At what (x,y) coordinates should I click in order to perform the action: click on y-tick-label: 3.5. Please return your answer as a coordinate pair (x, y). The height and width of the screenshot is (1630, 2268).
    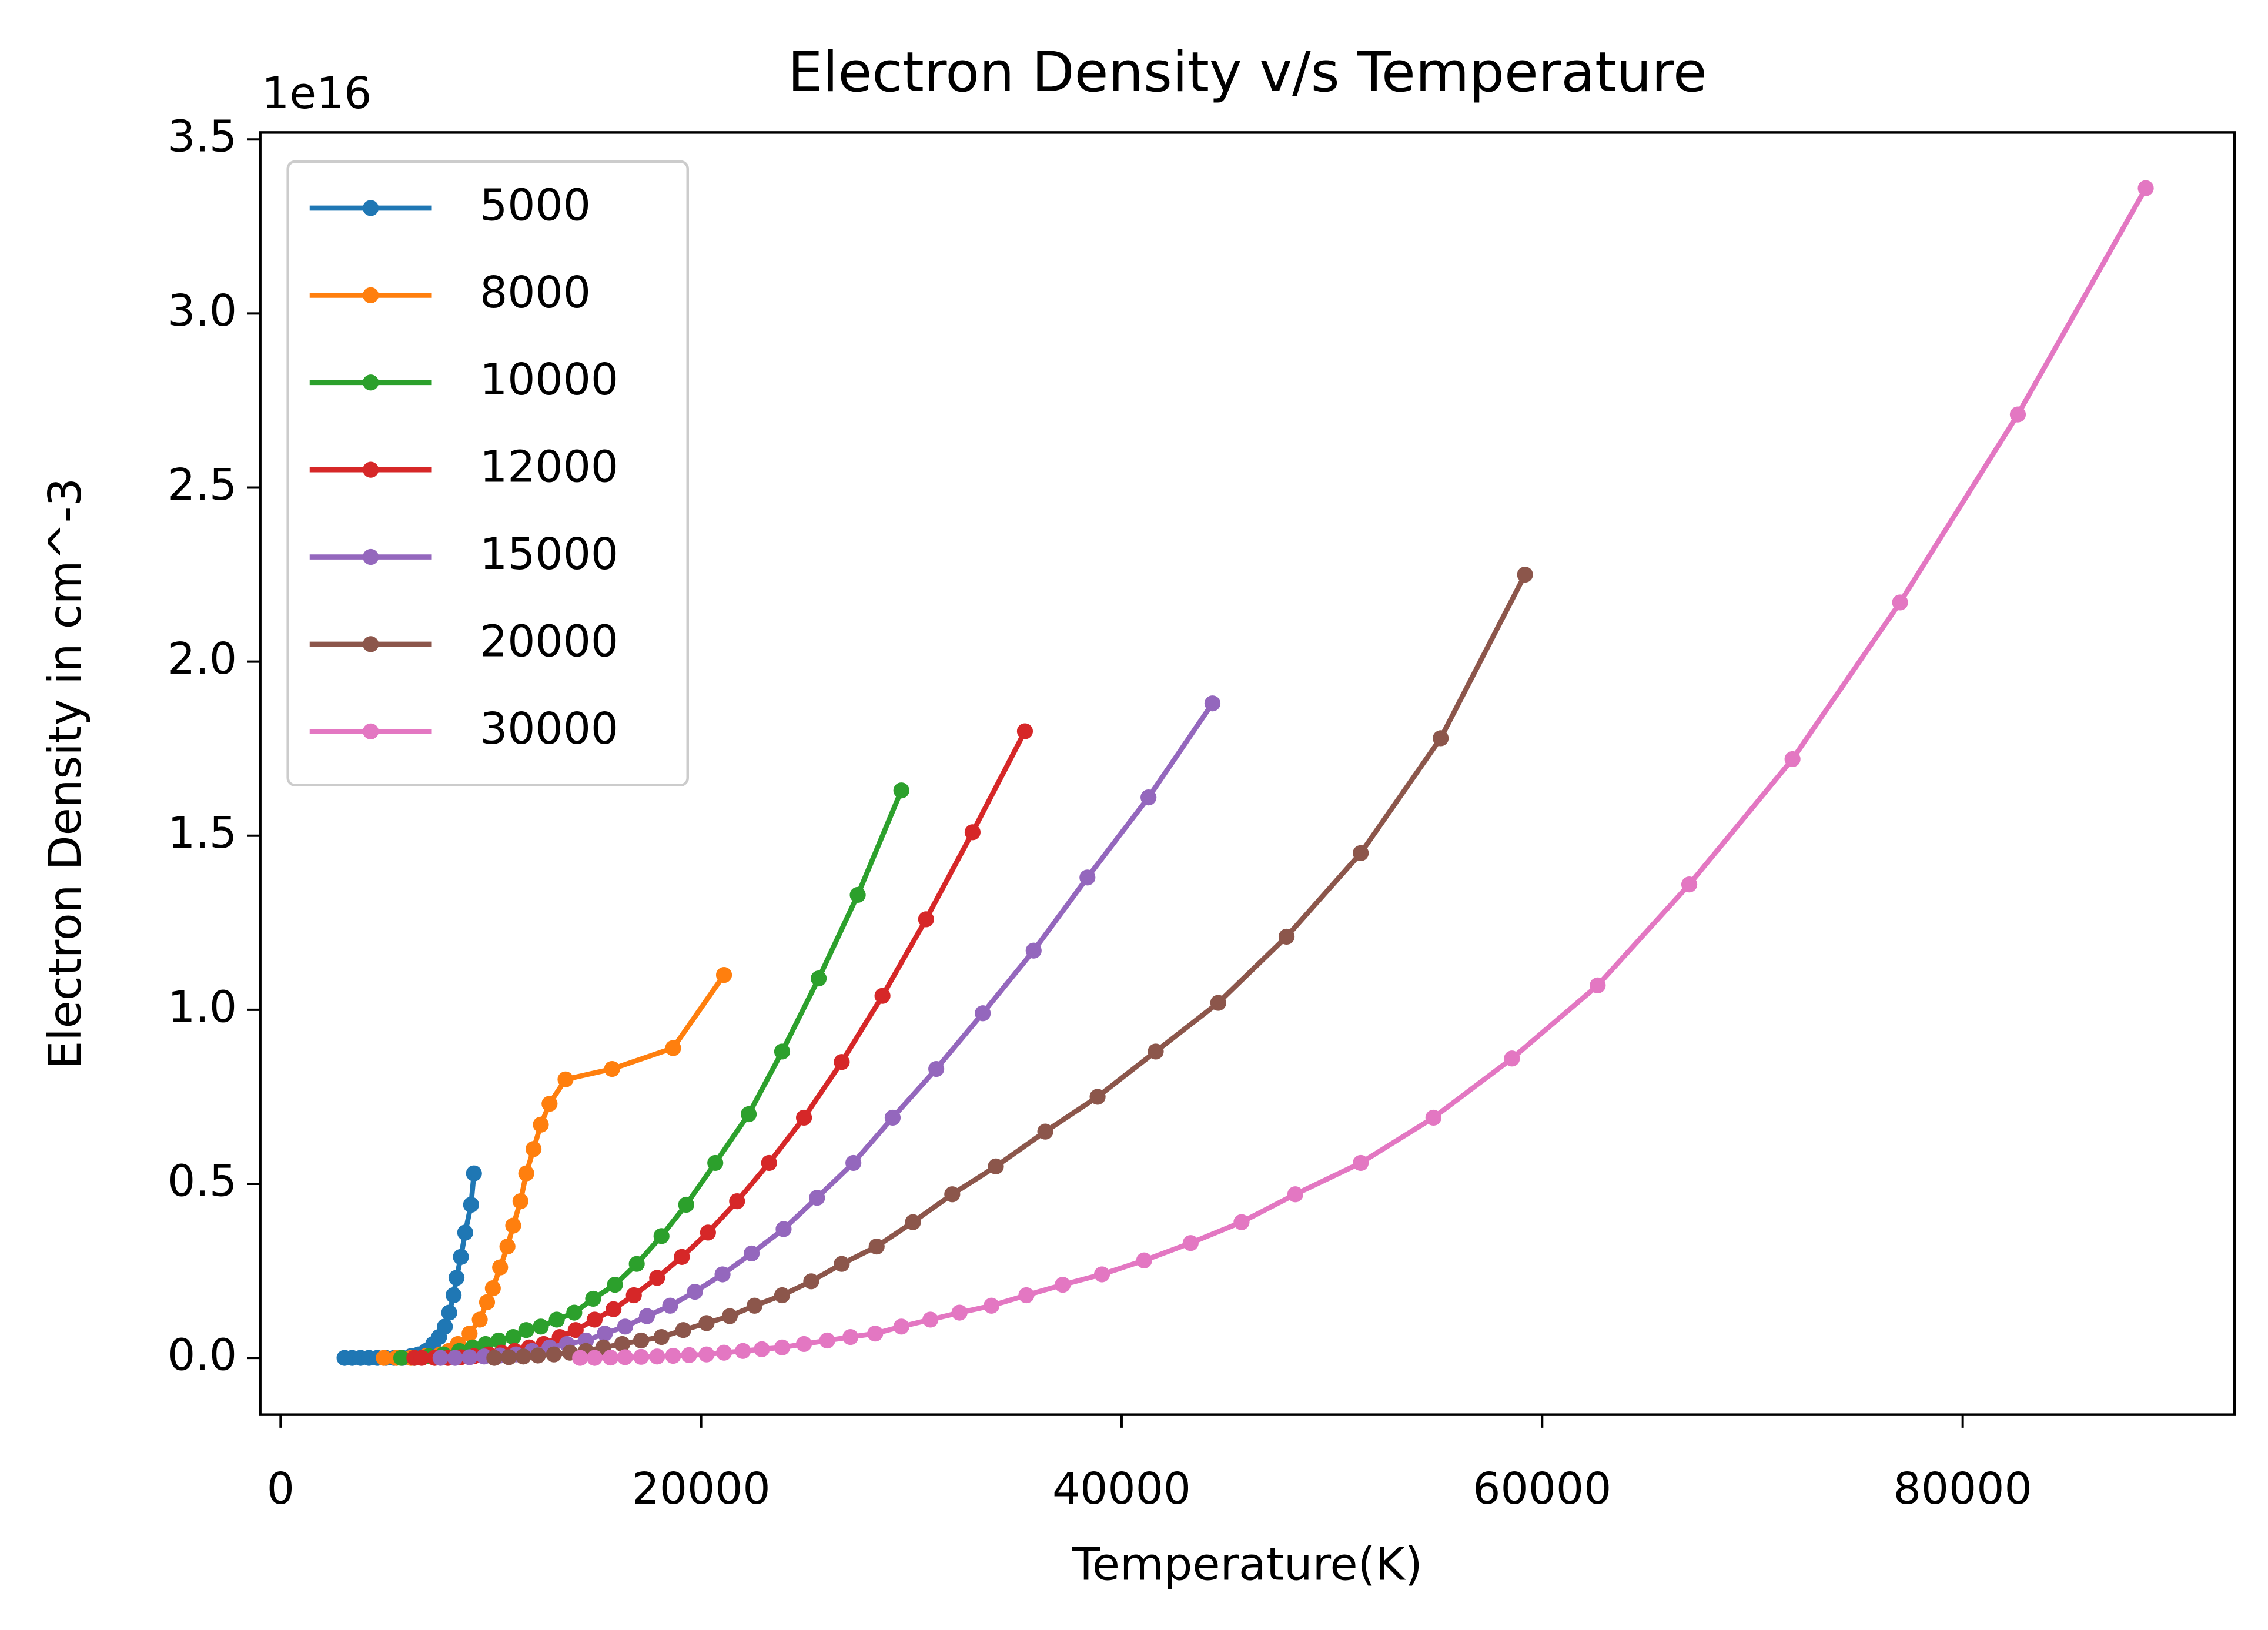
    Looking at the image, I should click on (203, 137).